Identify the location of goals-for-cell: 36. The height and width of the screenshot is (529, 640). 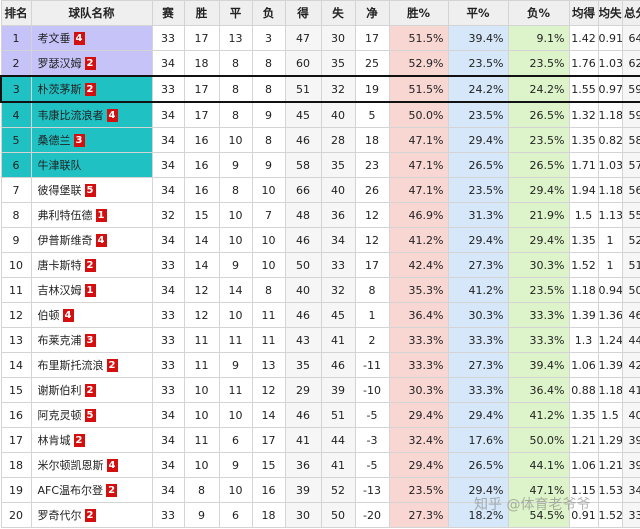
(303, 465).